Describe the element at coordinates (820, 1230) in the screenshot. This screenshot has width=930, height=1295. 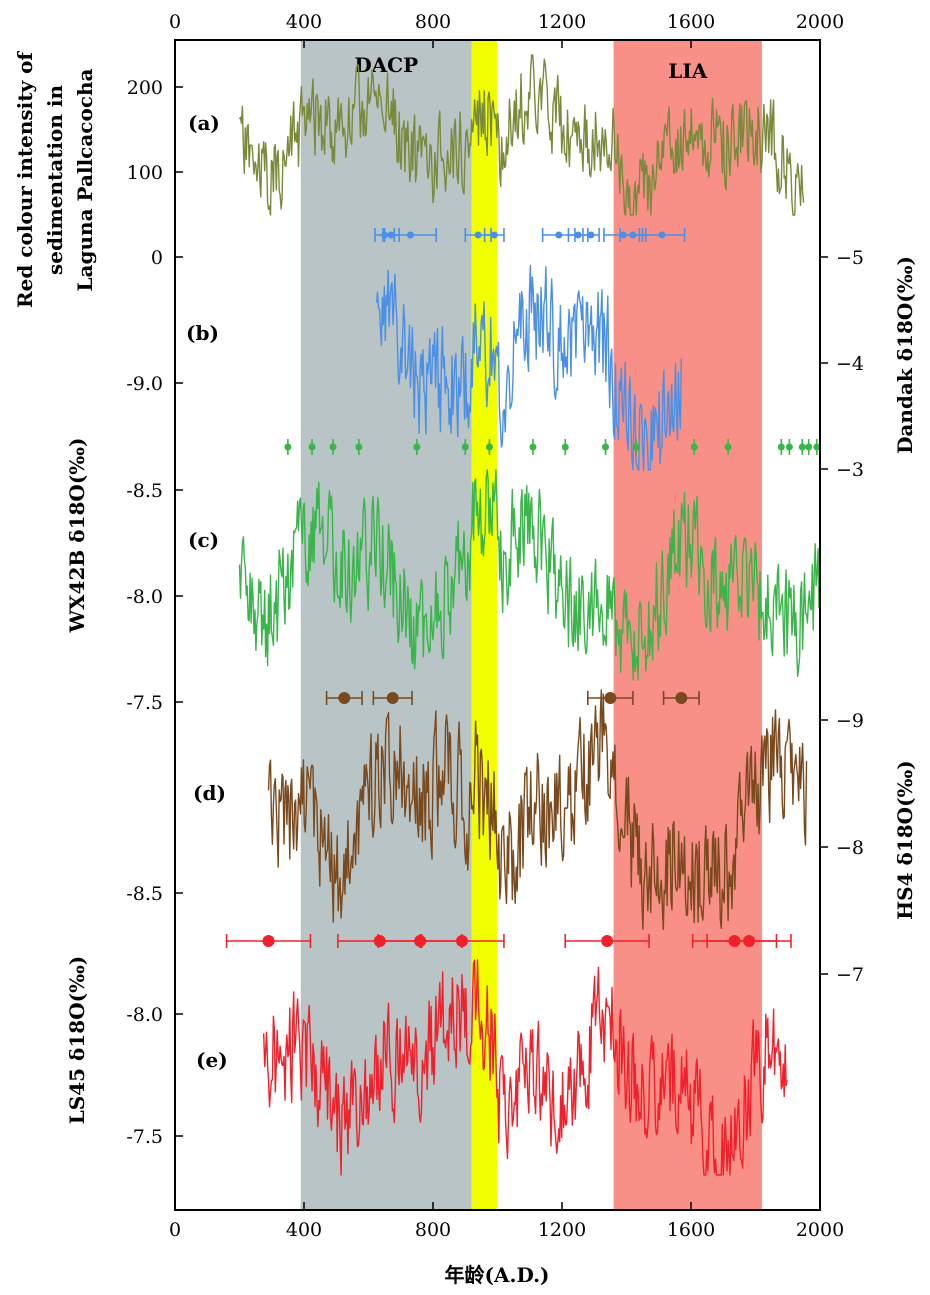
I see `x-tick-label-bottom: 2000` at that location.